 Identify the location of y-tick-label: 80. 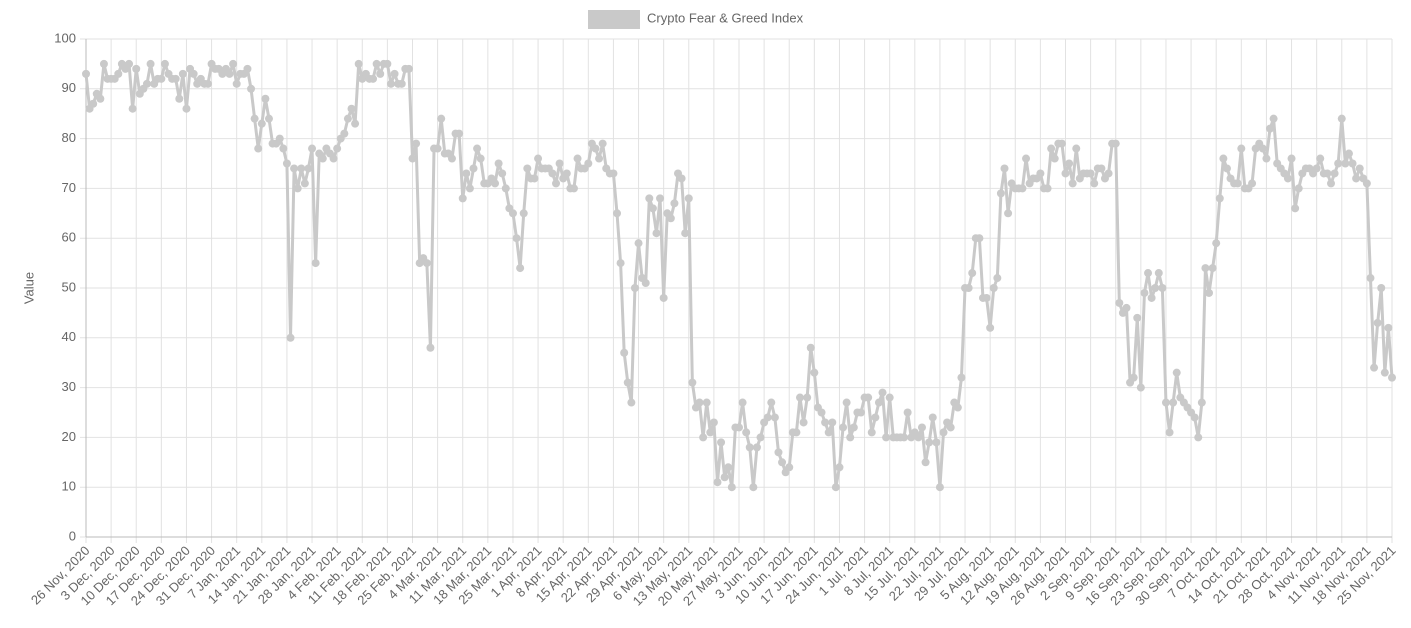
(69, 137).